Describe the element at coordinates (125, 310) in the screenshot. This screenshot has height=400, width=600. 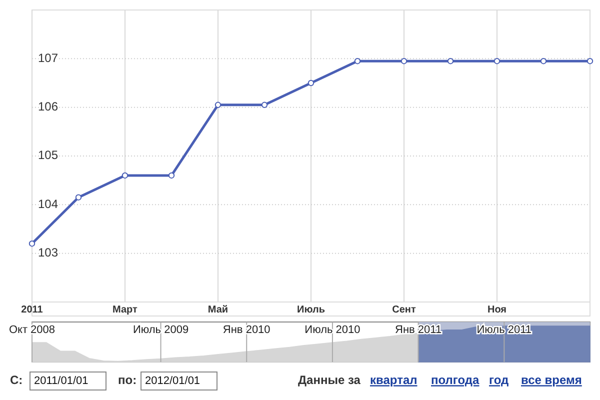
I see `x-tick-label: Март` at that location.